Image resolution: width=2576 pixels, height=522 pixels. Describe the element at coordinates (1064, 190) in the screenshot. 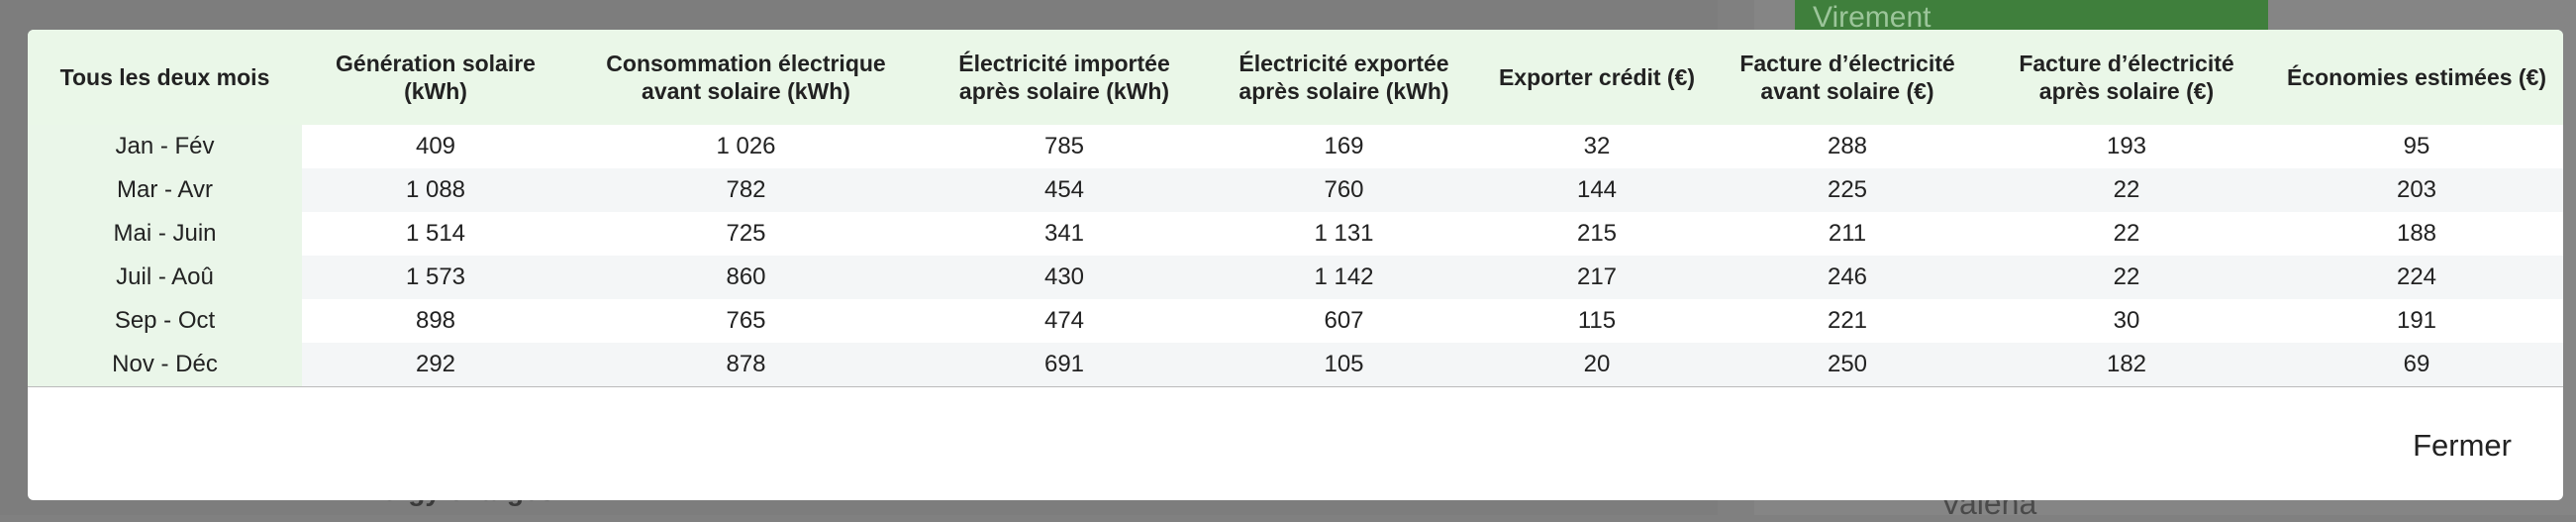

I see `table-cell: 454` at that location.